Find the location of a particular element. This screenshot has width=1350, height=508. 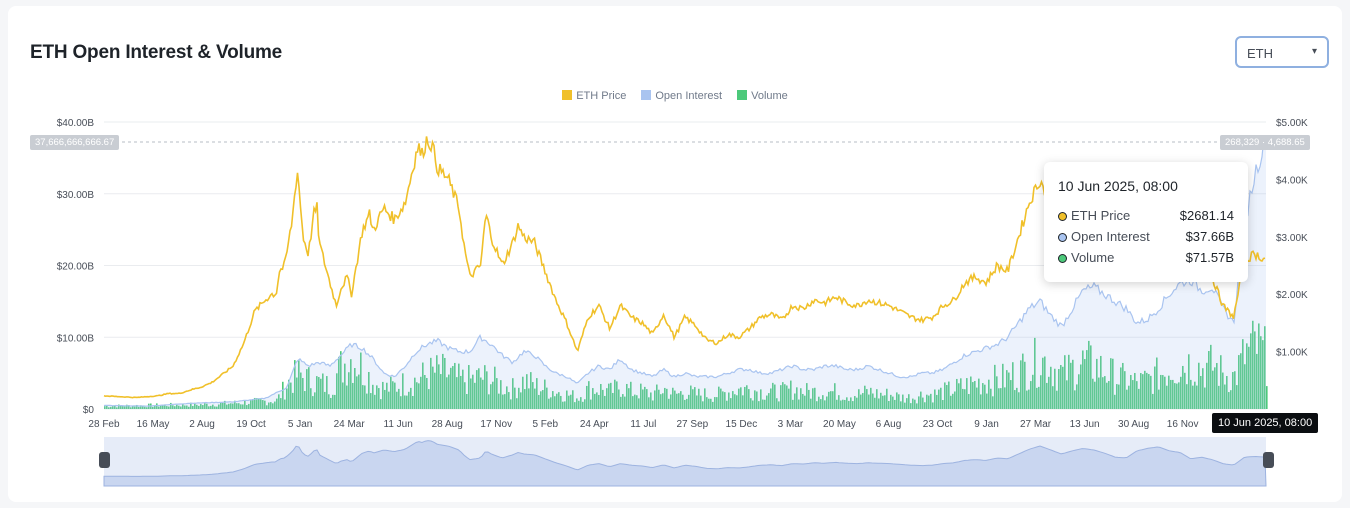

legend-swatch is located at coordinates (742, 95).